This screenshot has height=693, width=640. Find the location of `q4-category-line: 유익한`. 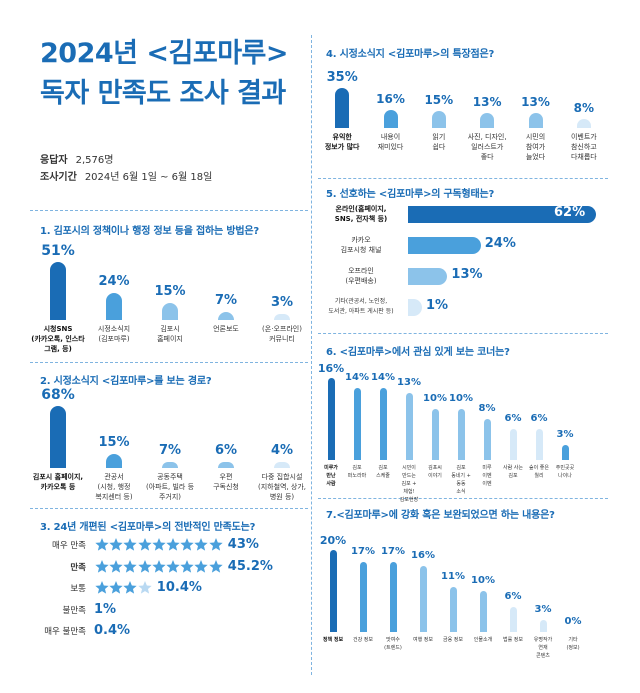

q4-category-line: 유익한 is located at coordinates (342, 137).